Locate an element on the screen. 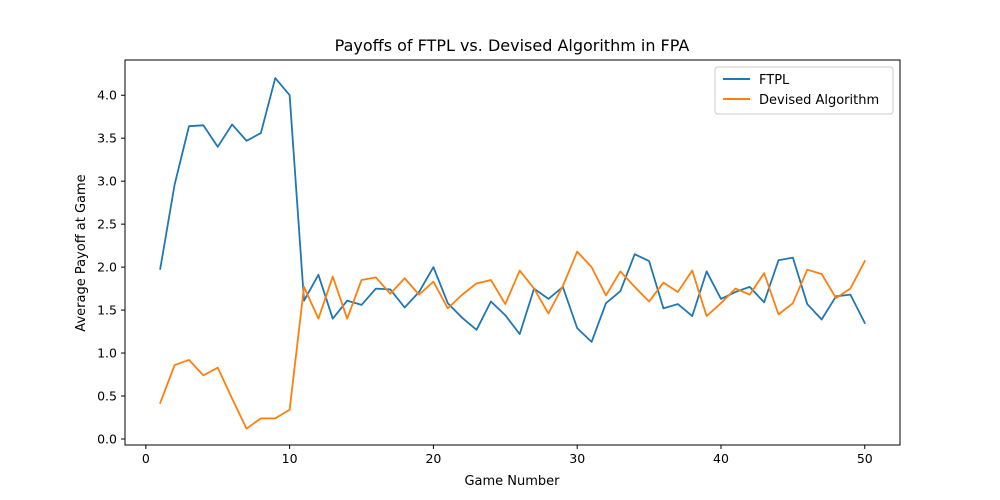  y-tick-label: 3.5 is located at coordinates (107, 138).